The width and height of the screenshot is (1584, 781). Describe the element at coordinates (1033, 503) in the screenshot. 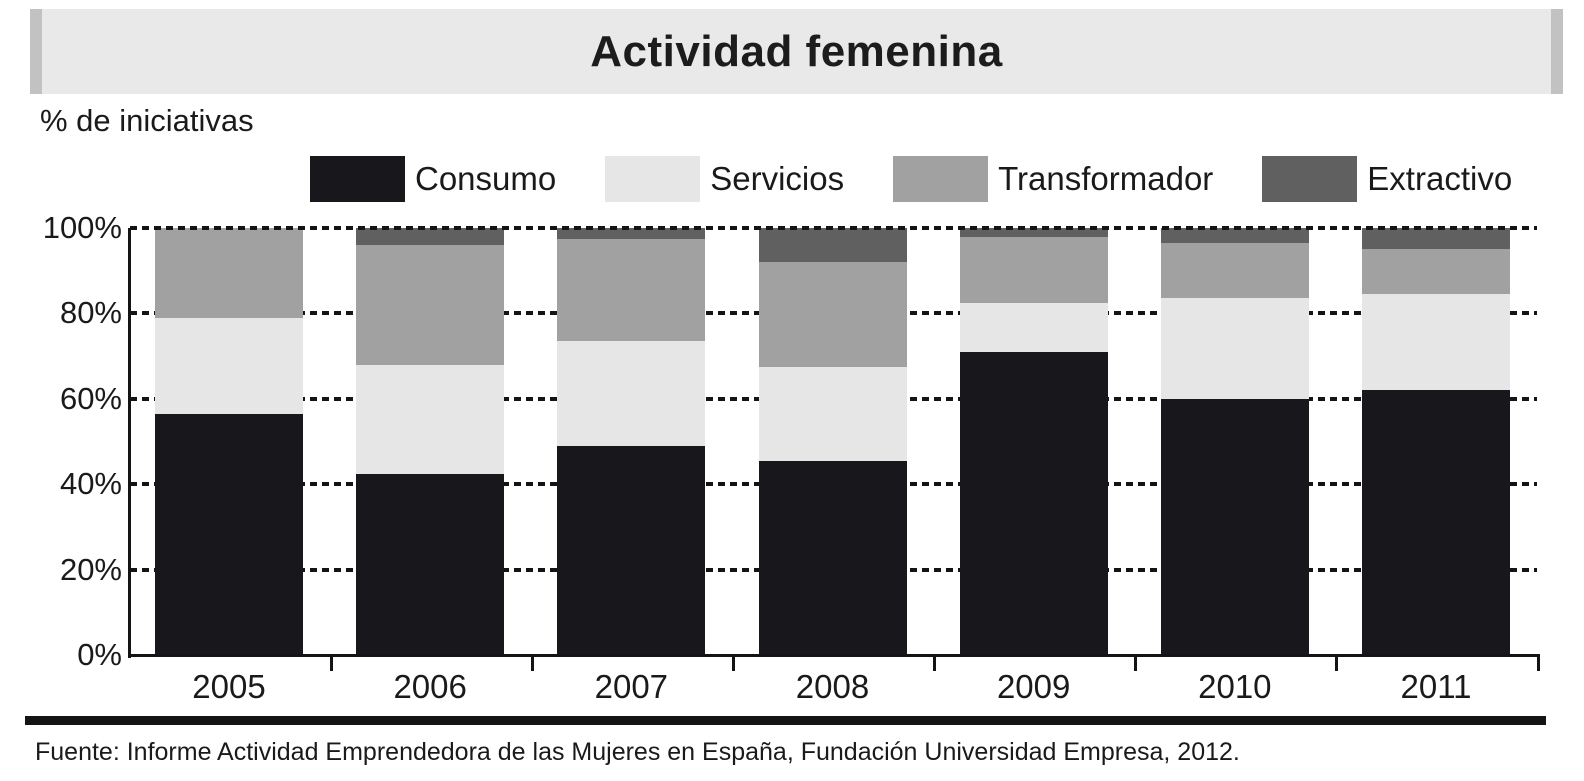

I see `segment-2009-consumo` at that location.